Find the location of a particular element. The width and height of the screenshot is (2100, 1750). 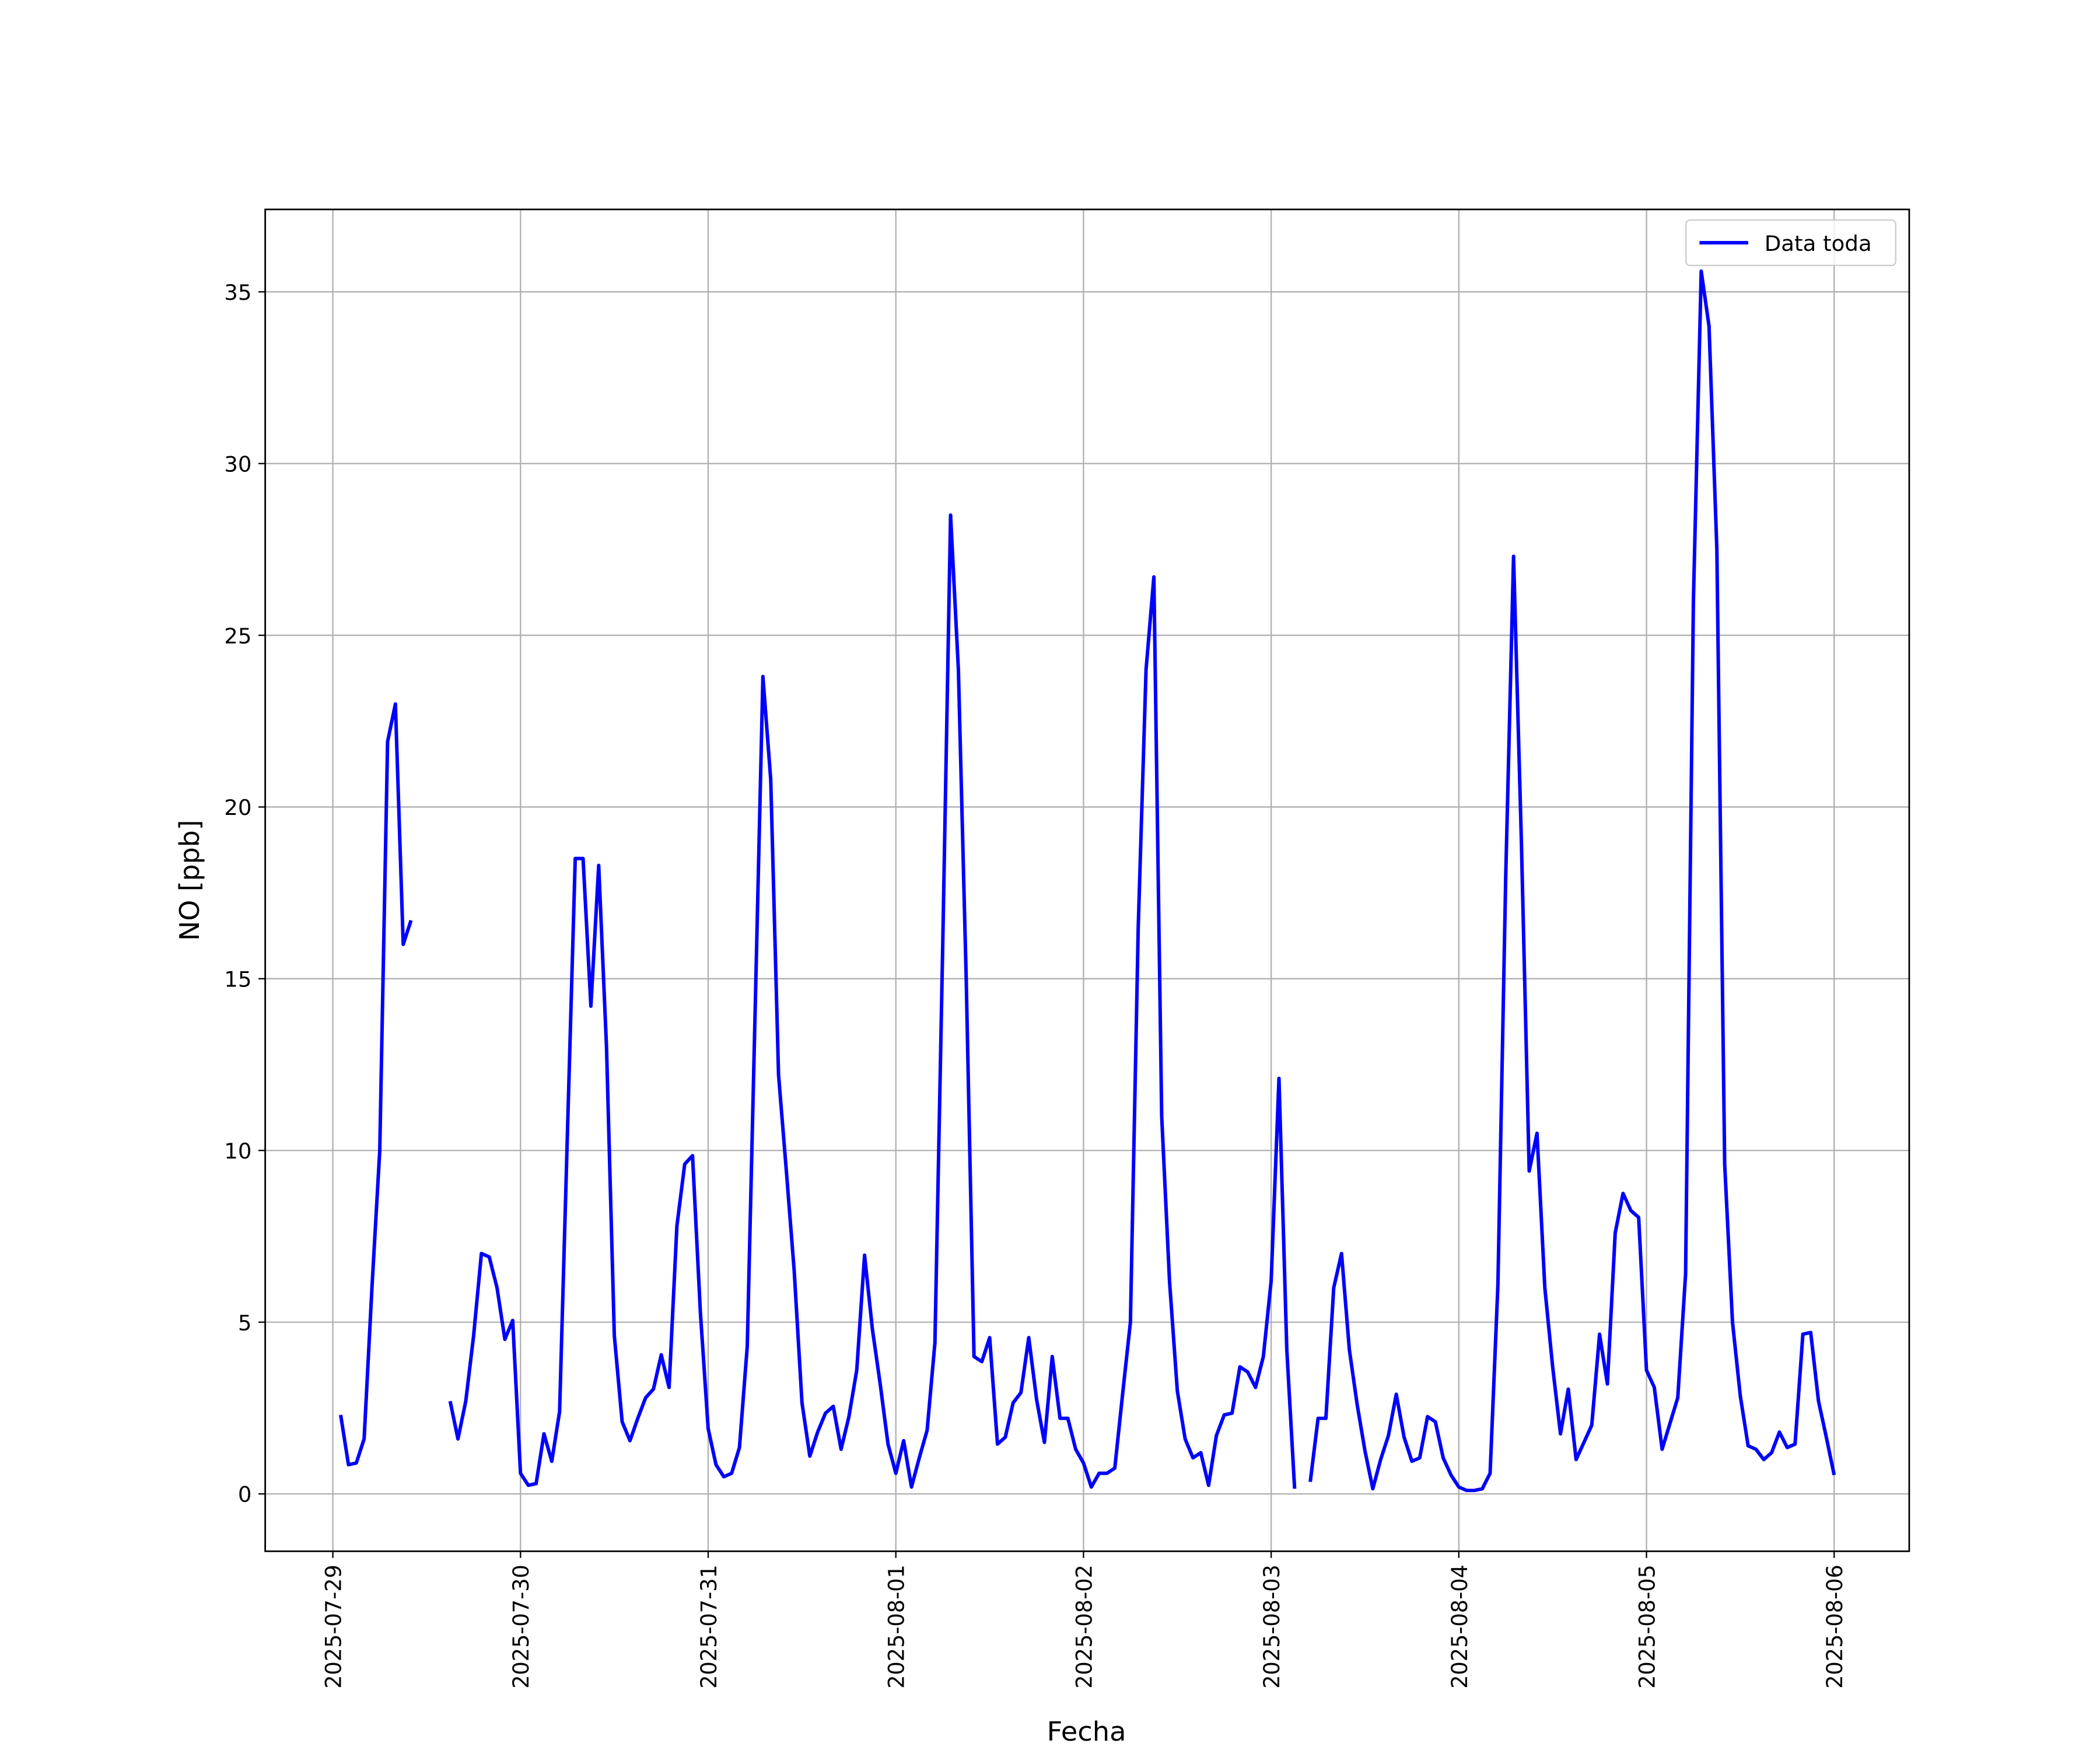

y-tick-label: 20 is located at coordinates (237, 807).